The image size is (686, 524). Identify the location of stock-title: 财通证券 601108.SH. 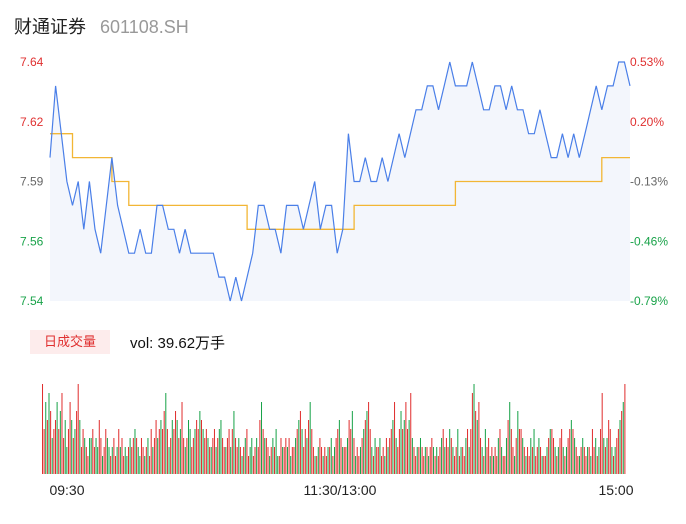
(101, 26).